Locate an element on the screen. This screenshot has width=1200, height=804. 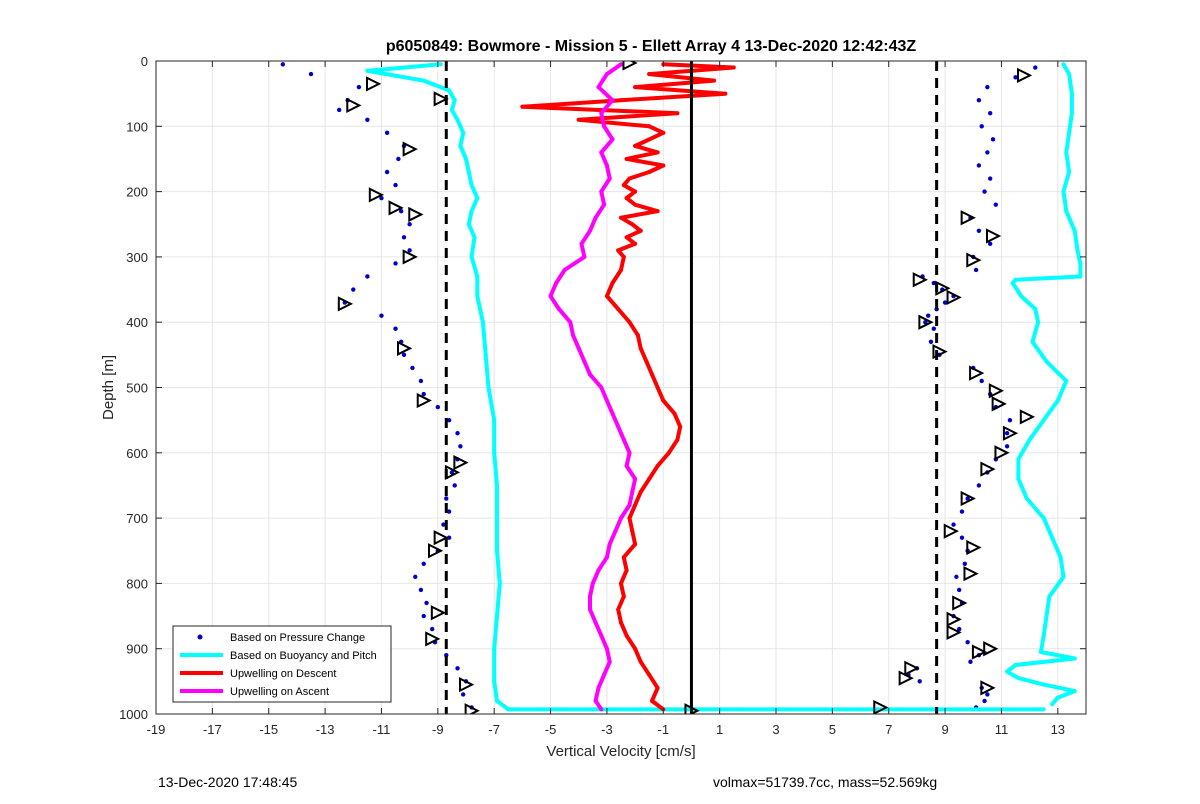
footer-timestamp: 13-Dec-2020 17:48:45 is located at coordinates (228, 782).